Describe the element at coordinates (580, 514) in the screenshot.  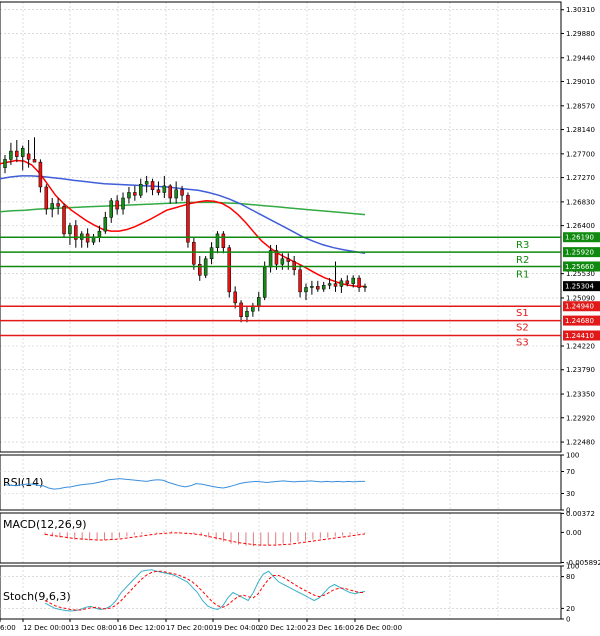
I see `macd-tick-label-0: 0.00372` at that location.